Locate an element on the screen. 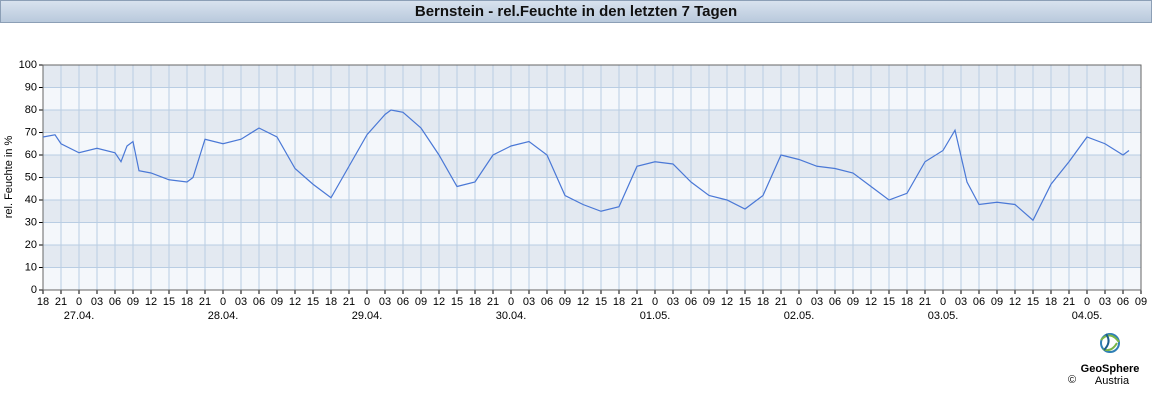 This screenshot has width=1152, height=400. y-tick-label: 30 is located at coordinates (31, 222).